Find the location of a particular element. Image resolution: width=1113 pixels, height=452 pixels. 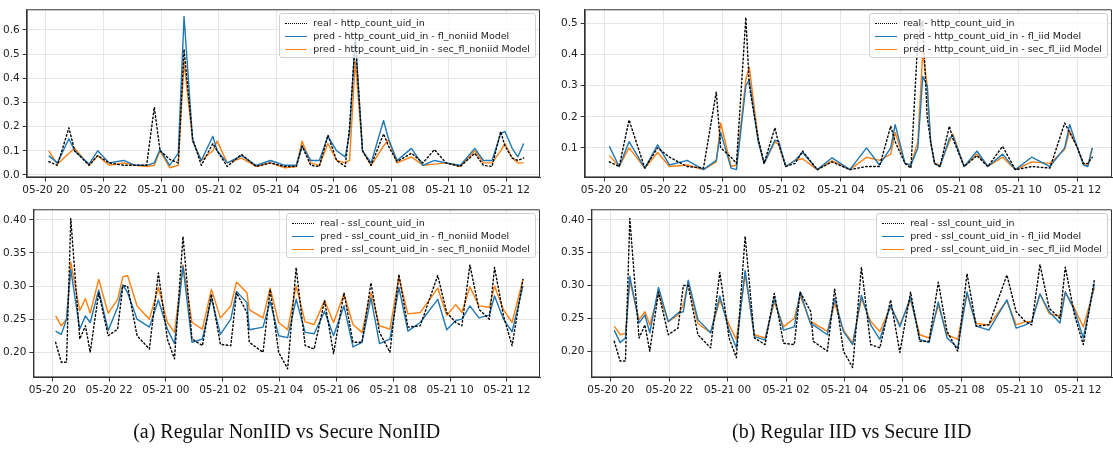

text: (a) Regular NonIID vs Secure NonIID is located at coordinates (287, 431).